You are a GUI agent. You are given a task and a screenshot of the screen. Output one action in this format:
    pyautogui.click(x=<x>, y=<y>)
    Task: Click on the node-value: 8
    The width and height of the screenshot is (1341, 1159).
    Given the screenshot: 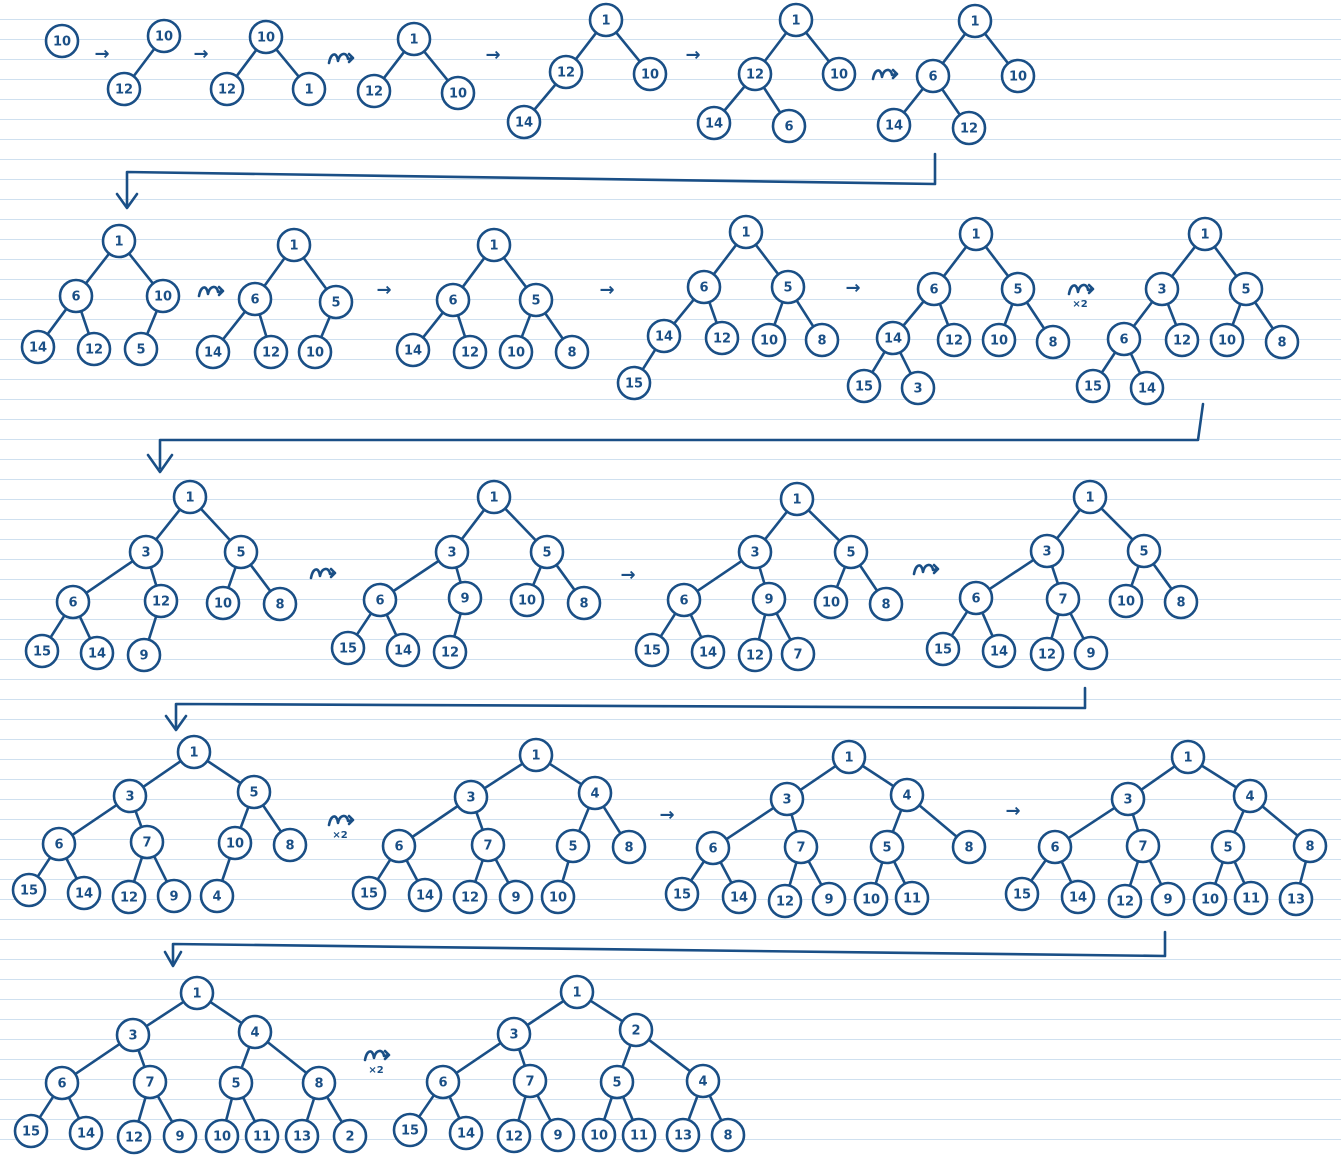 What is the action you would take?
    pyautogui.click(x=968, y=848)
    